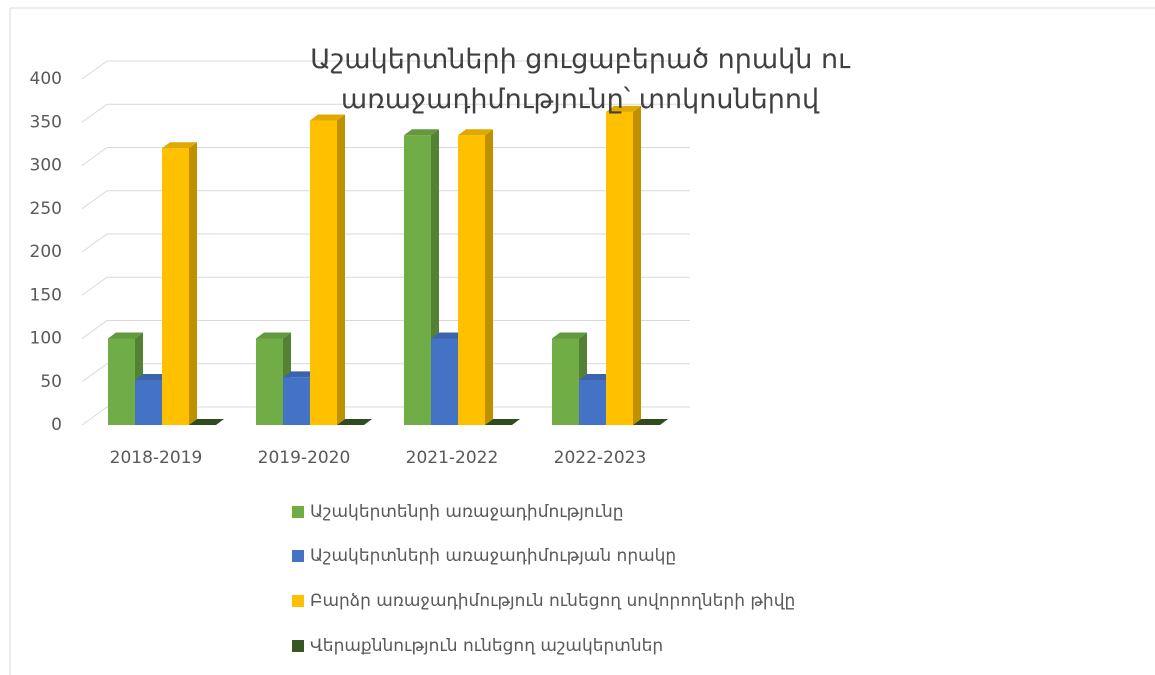 This screenshot has height=675, width=1155. I want to click on legend-label: Աշակերտենրի առաջադիմությունը, so click(467, 512).